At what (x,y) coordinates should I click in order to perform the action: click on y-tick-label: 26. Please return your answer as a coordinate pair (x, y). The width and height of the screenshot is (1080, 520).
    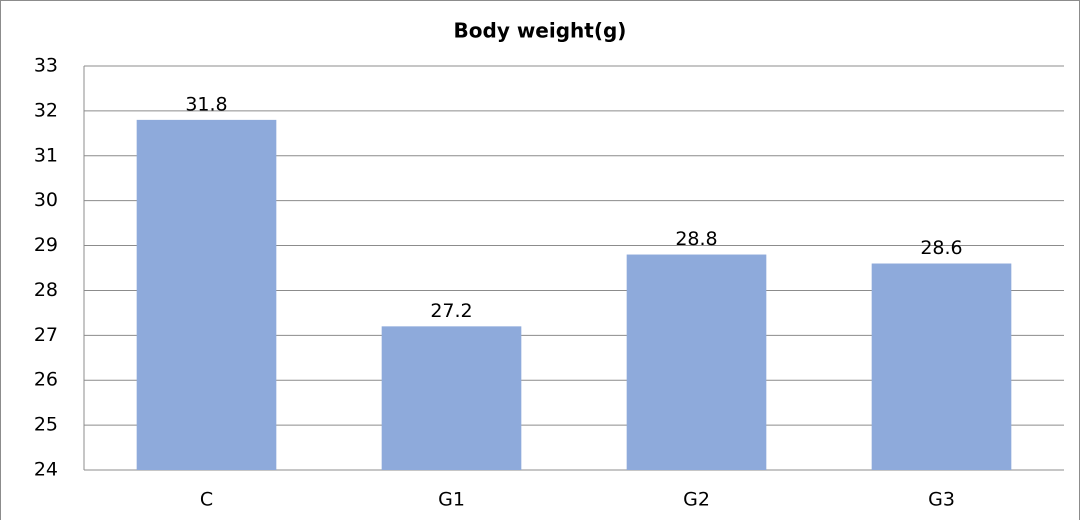
    Looking at the image, I should click on (46, 380).